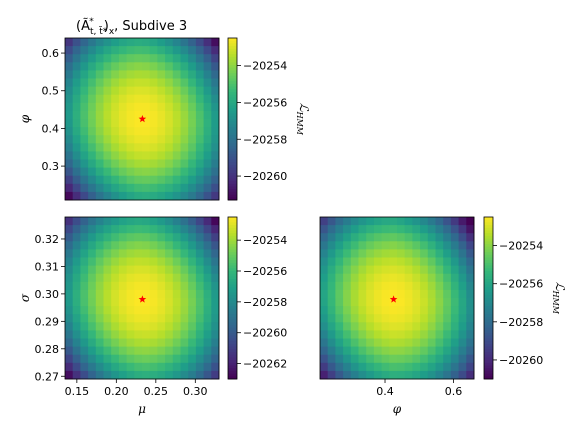  What do you see at coordinates (521, 322) in the screenshot?
I see `colorbar-tick-label: −20258` at bounding box center [521, 322].